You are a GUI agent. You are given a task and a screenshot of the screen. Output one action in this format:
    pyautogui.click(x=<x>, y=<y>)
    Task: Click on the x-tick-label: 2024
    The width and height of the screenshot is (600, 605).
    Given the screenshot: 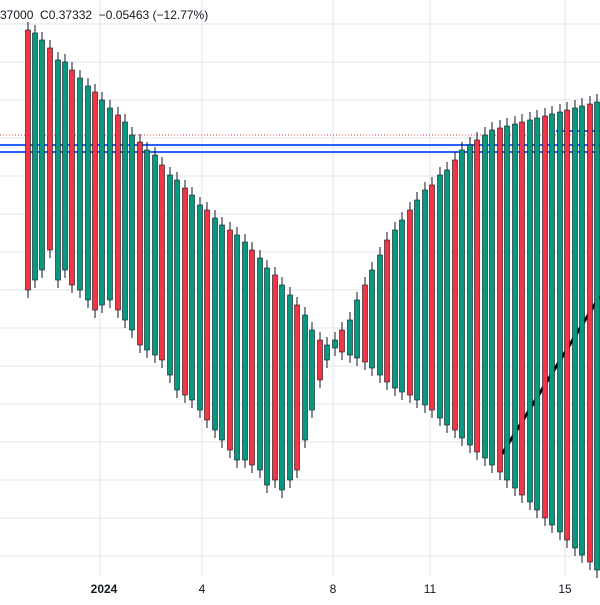 What is the action you would take?
    pyautogui.click(x=104, y=589)
    